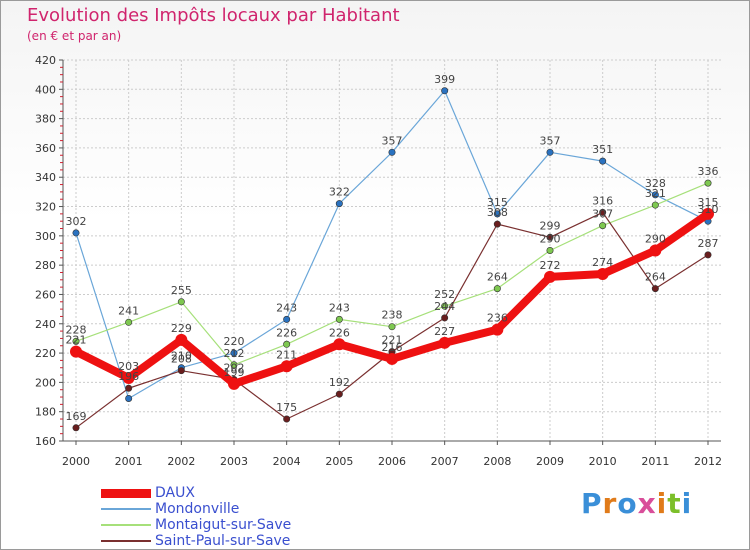  Describe the element at coordinates (662, 503) in the screenshot. I see `logo-letter: i` at that location.